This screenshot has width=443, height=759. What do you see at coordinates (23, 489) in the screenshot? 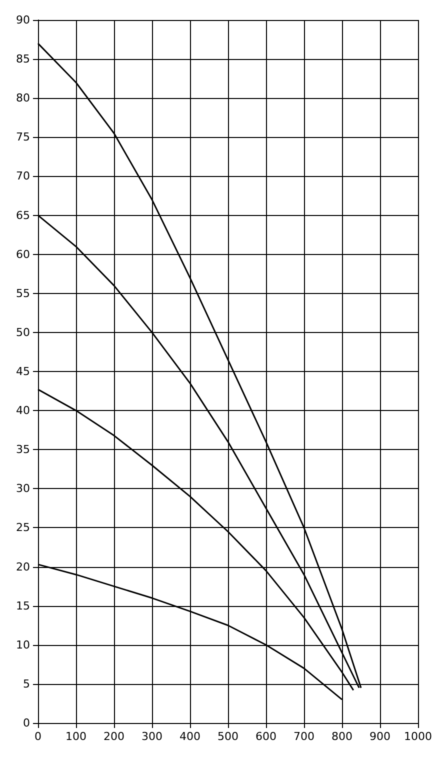
I see `y-tick-label: 30` at bounding box center [23, 489].